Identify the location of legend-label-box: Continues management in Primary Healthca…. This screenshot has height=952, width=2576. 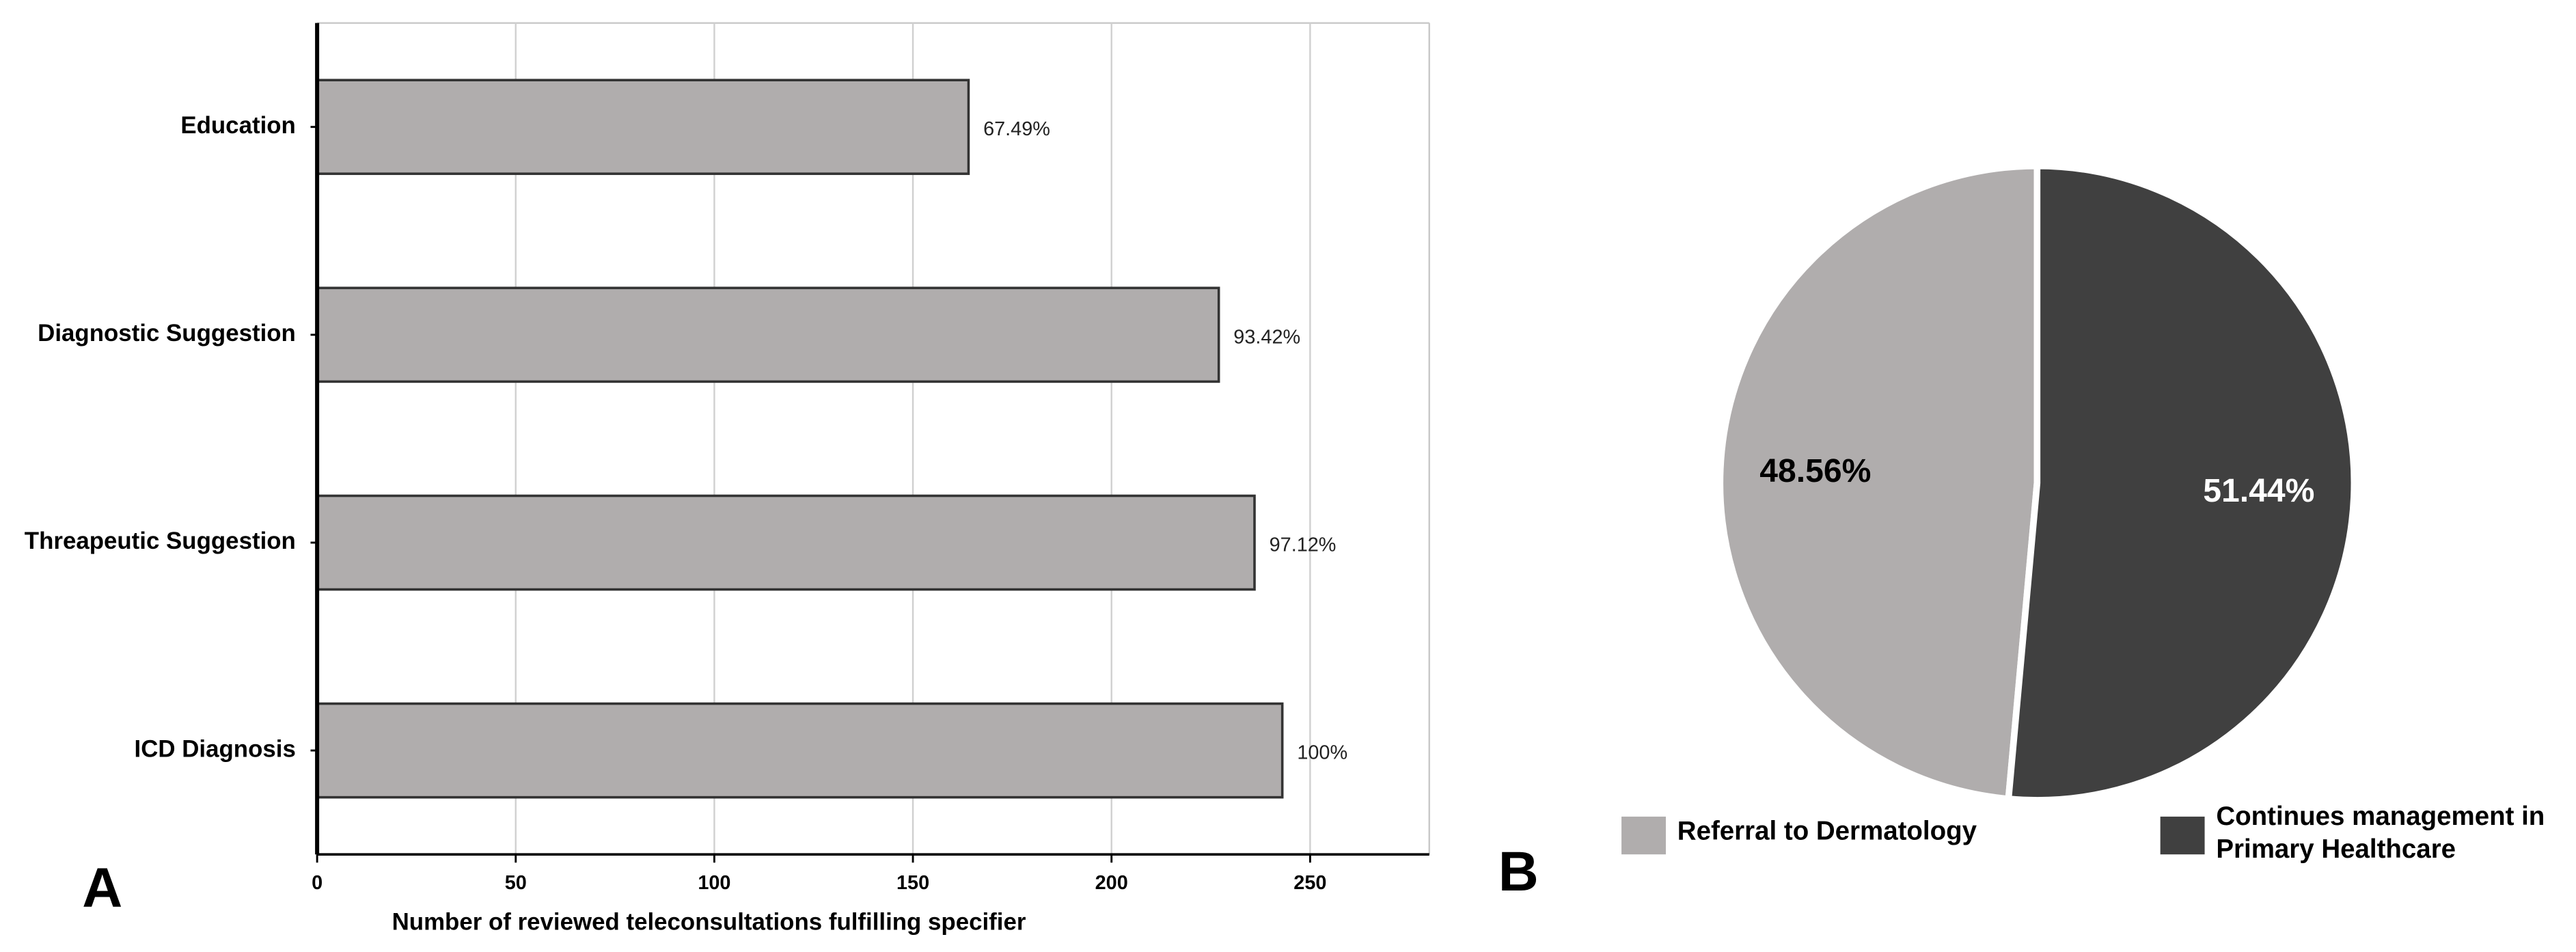
(2380, 834).